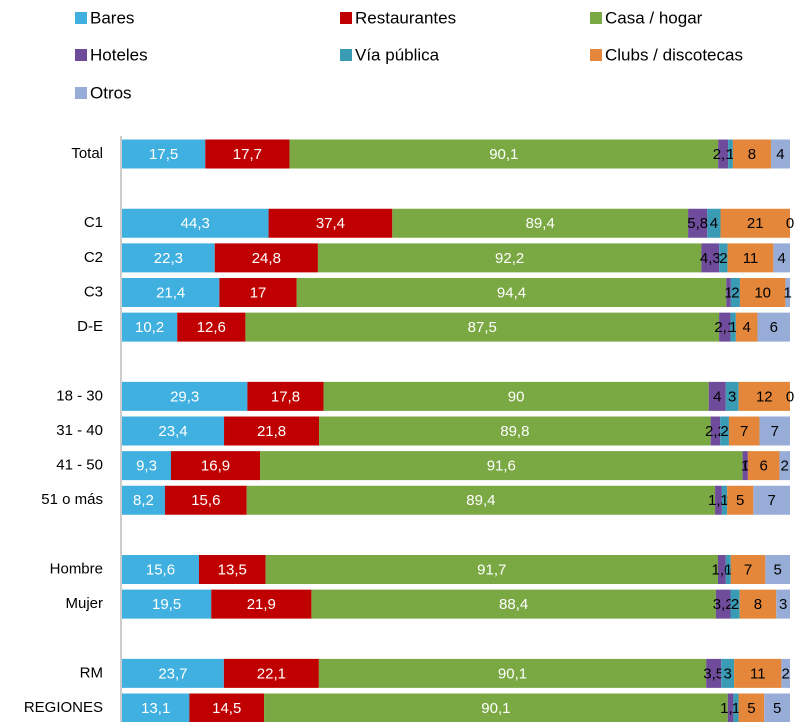 The height and width of the screenshot is (722, 798). What do you see at coordinates (63, 707) in the screenshot?
I see `category-label: REGIONES` at bounding box center [63, 707].